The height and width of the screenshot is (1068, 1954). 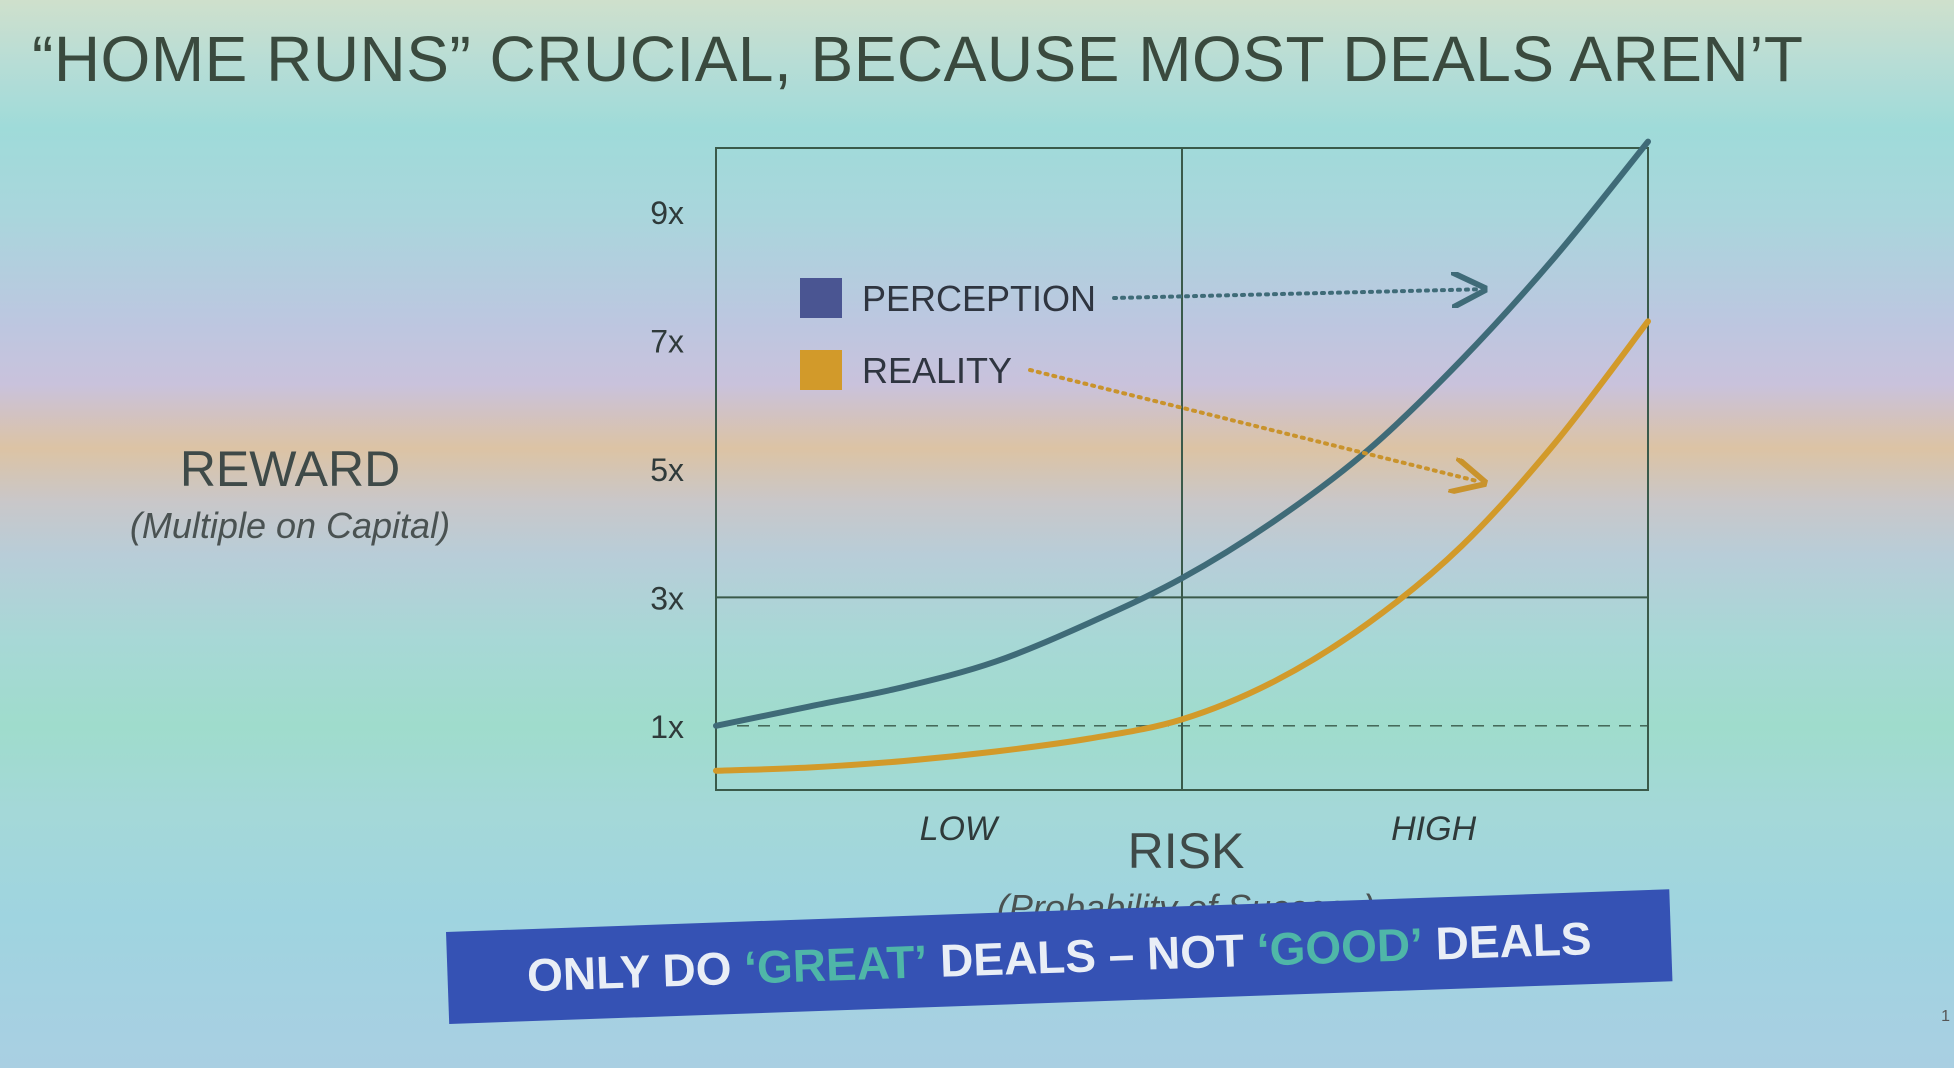 I want to click on page-number: 1, so click(x=1945, y=1016).